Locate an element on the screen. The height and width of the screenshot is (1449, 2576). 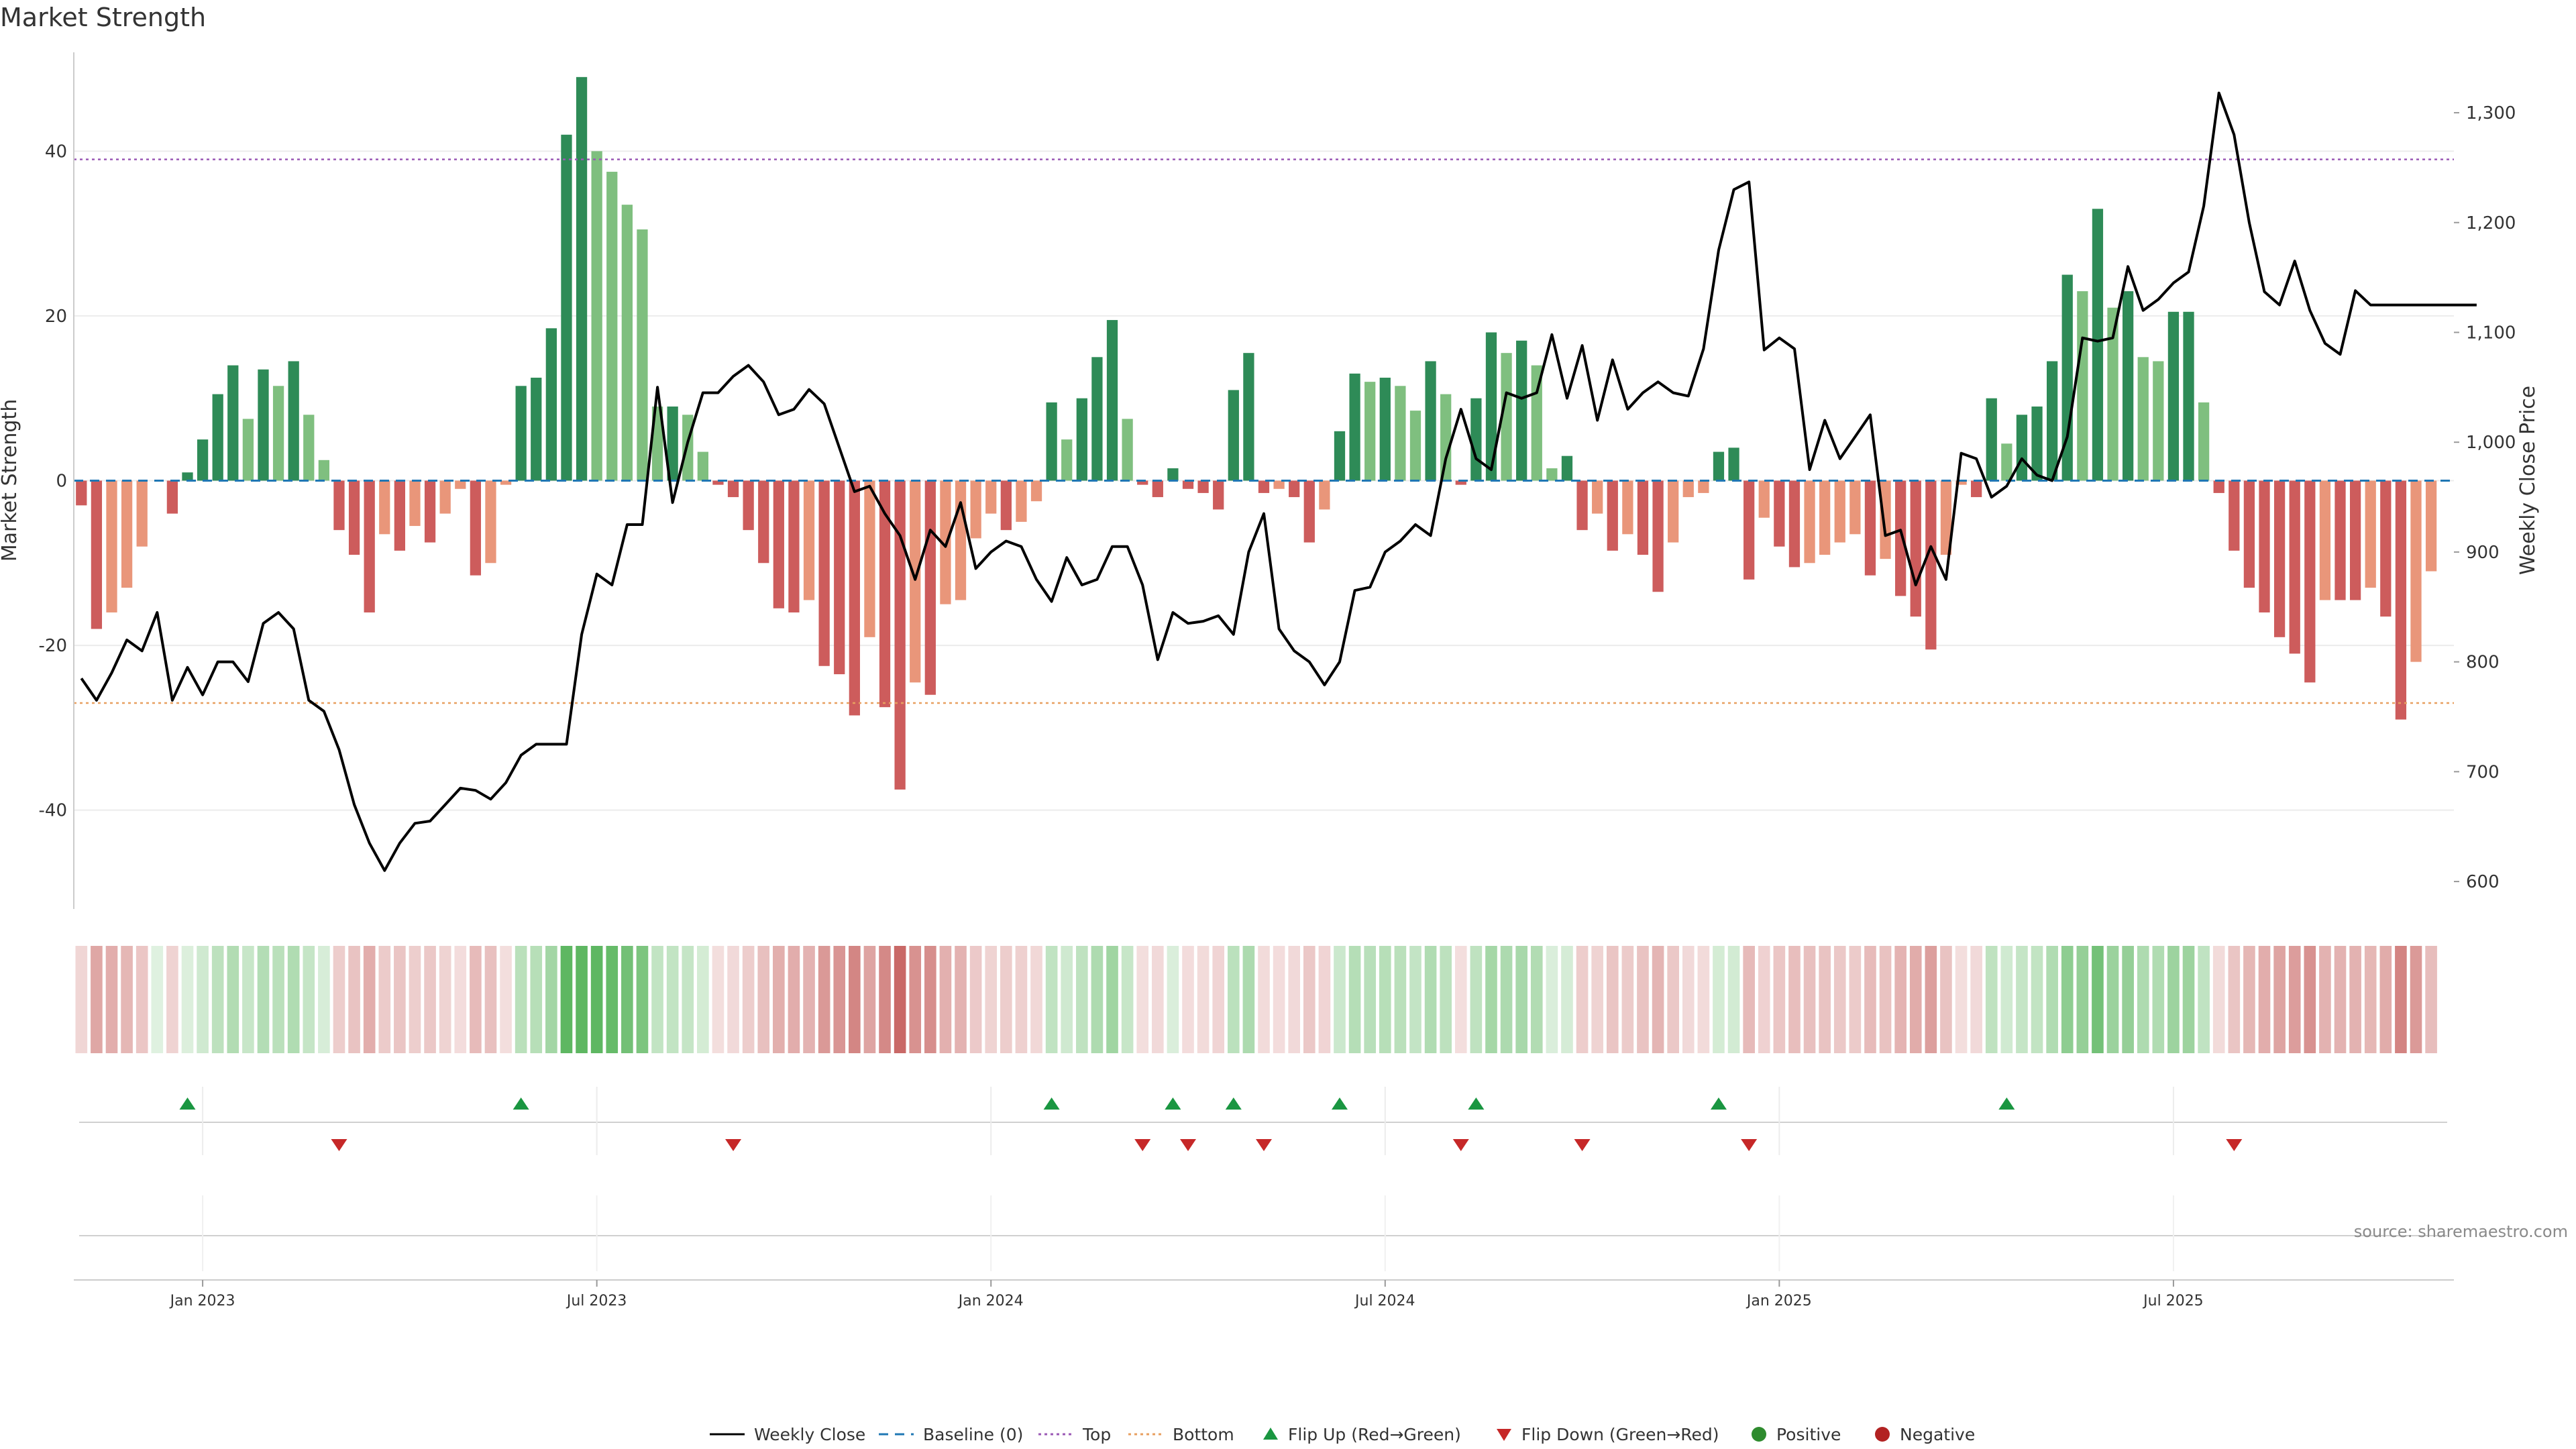
legend-entry: Top is located at coordinates (1096, 1434).